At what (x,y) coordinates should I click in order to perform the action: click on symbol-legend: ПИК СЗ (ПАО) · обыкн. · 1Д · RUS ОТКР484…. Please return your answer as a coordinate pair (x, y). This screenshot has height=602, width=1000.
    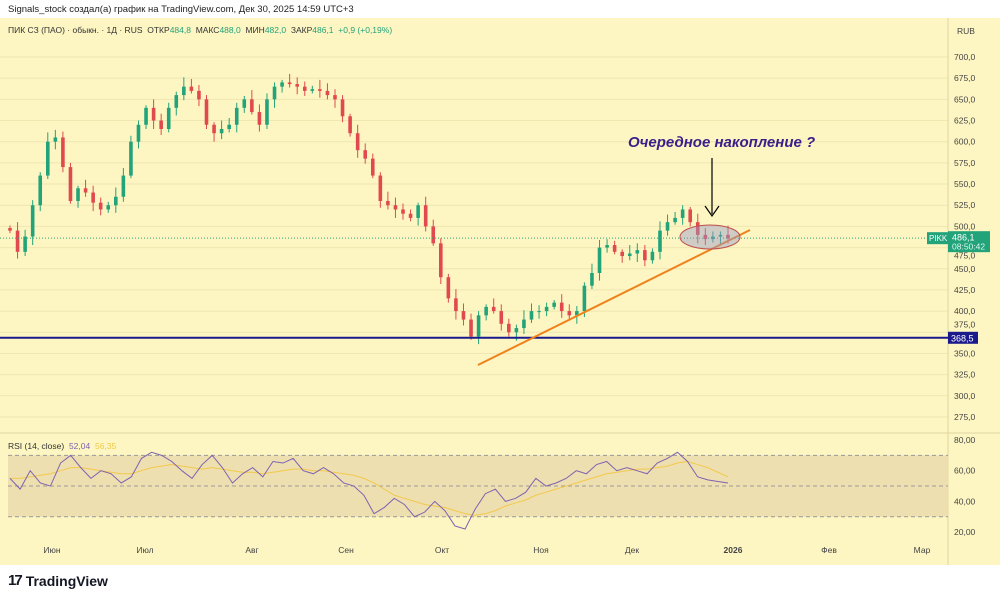
    Looking at the image, I should click on (200, 30).